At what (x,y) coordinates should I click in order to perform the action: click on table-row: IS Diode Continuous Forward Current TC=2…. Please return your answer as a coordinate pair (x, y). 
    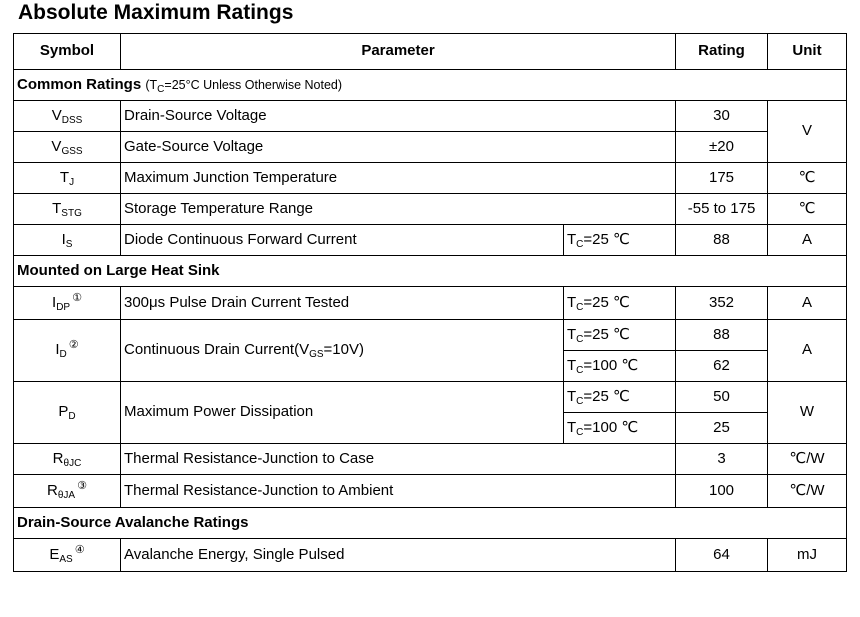
    Looking at the image, I should click on (430, 240).